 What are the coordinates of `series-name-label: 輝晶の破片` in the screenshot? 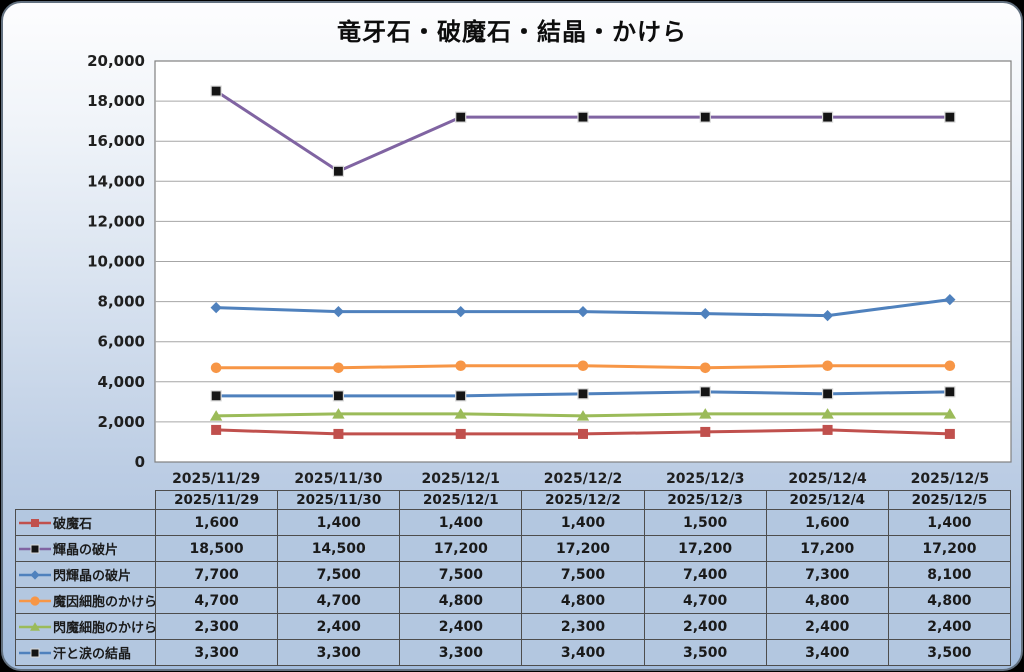 It's located at (86, 550).